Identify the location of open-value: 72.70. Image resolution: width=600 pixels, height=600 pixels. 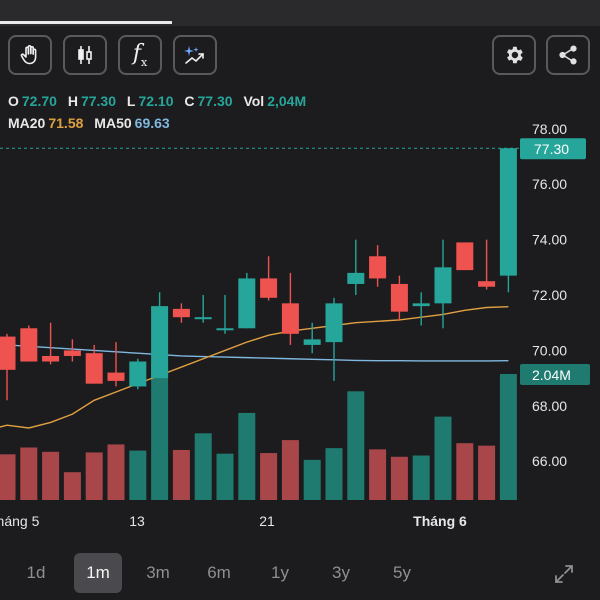
(39, 101).